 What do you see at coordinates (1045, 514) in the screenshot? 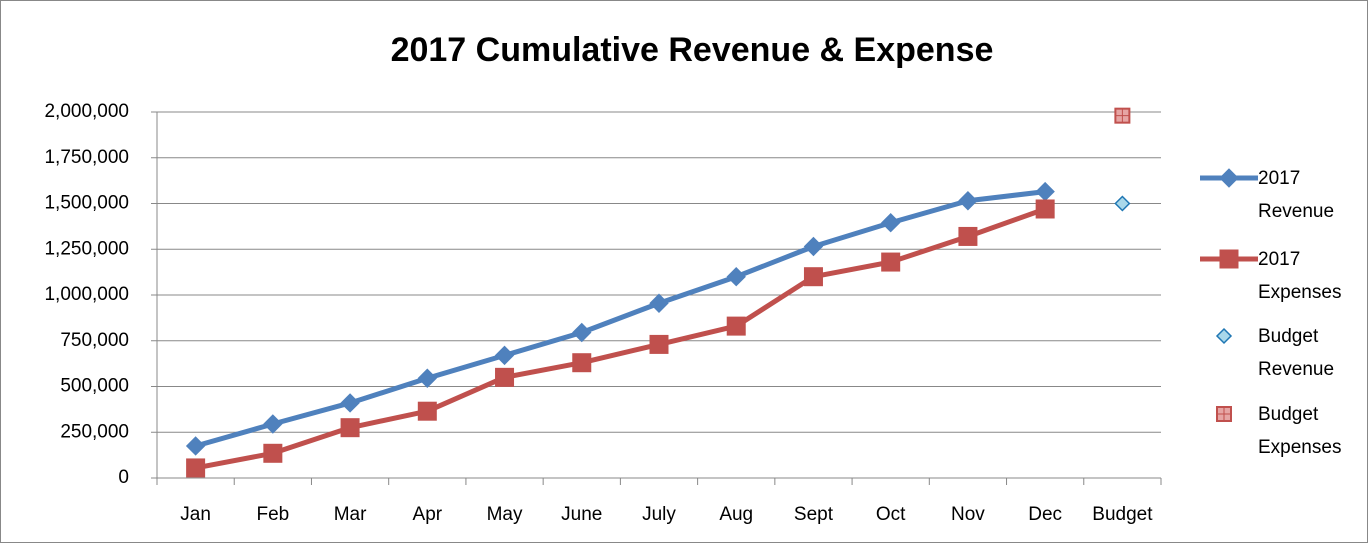
I see `x-tick-label: Dec` at bounding box center [1045, 514].